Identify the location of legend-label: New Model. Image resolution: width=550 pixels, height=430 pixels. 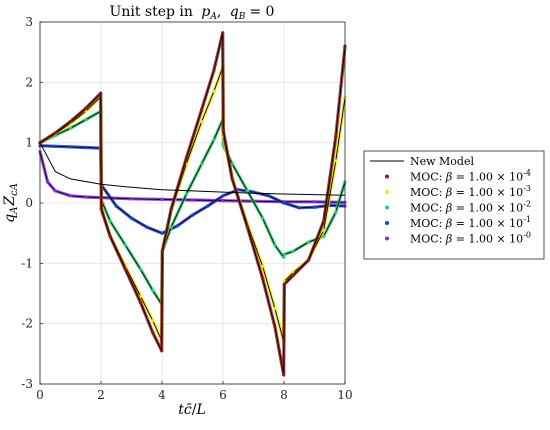
(442, 161).